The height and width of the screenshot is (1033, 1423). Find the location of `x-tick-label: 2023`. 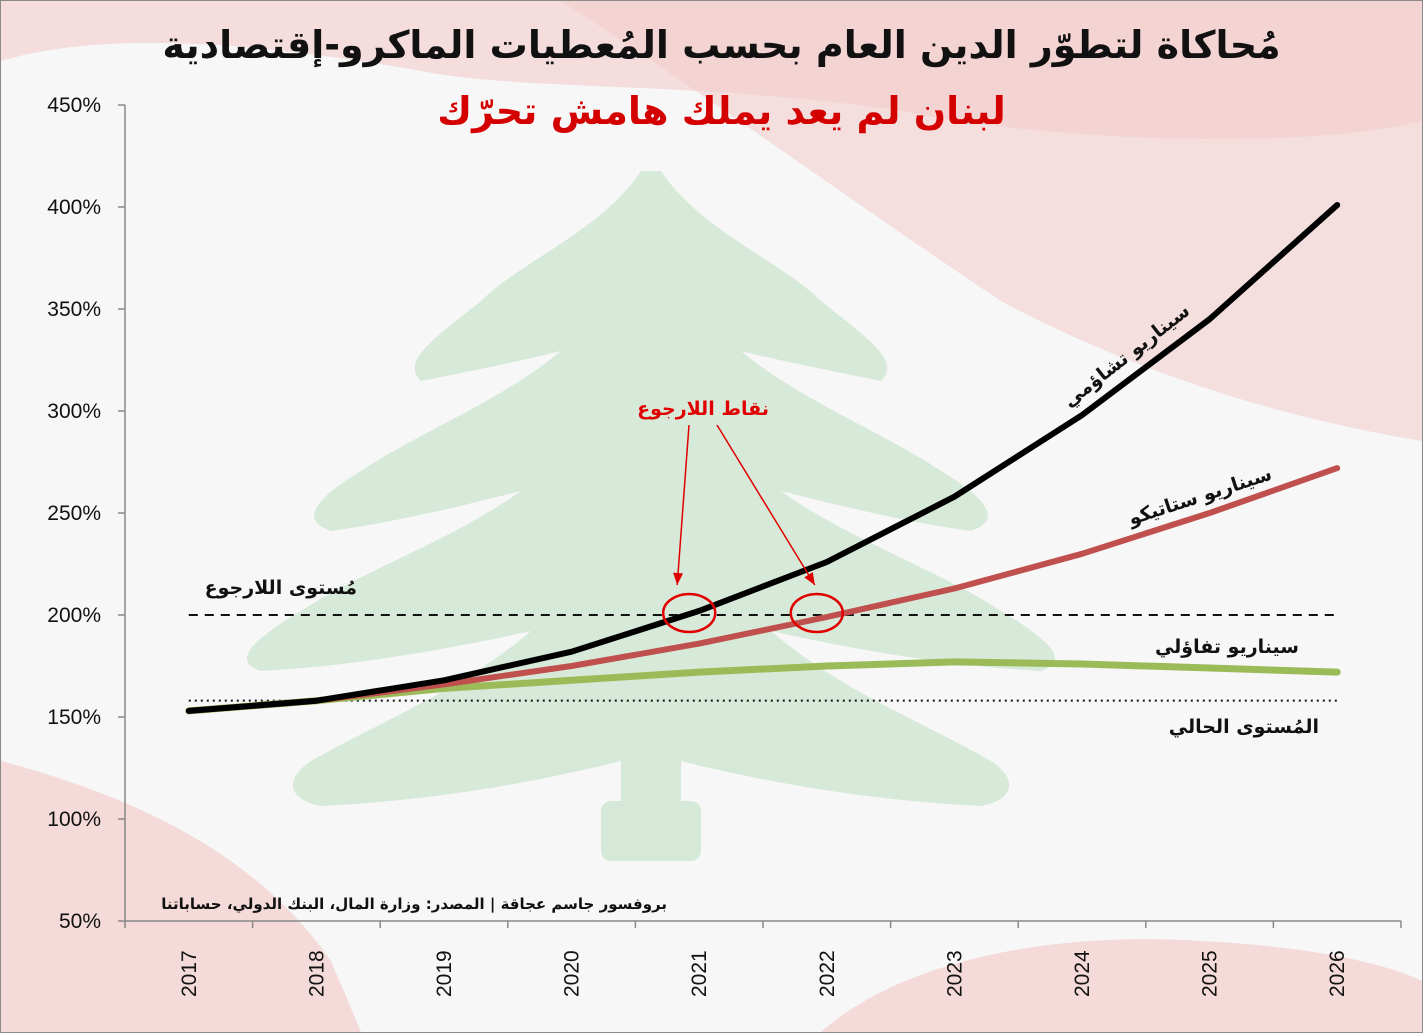

x-tick-label: 2023 is located at coordinates (954, 973).